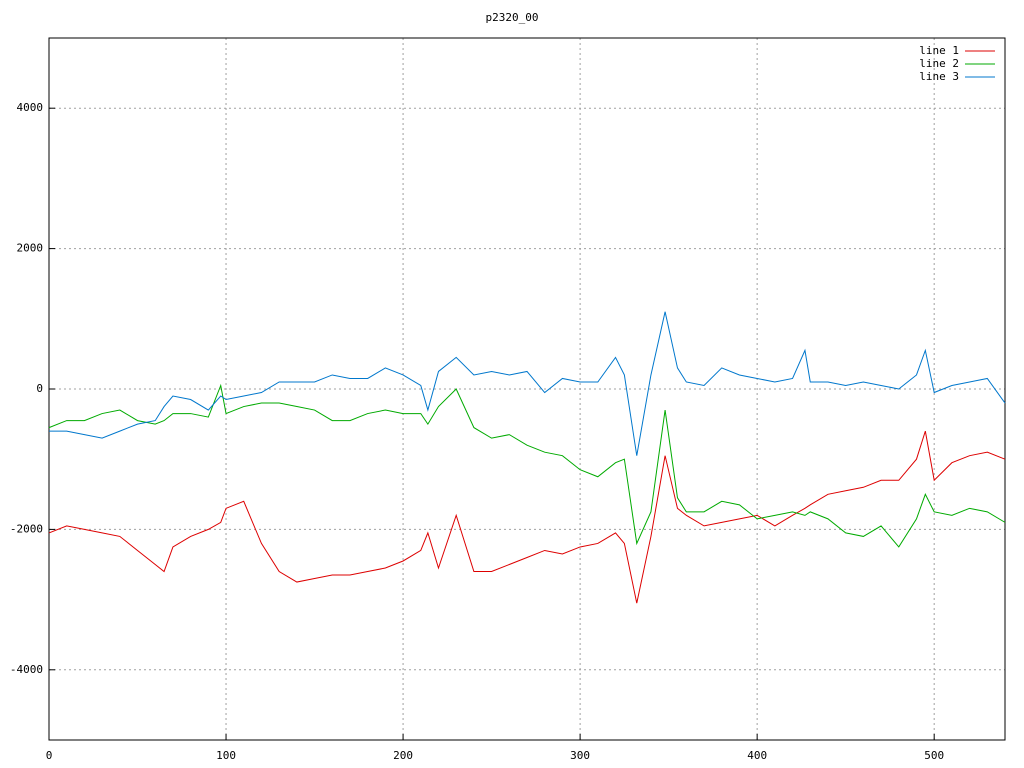 This screenshot has height=768, width=1024. I want to click on x-tick-label: 500, so click(934, 755).